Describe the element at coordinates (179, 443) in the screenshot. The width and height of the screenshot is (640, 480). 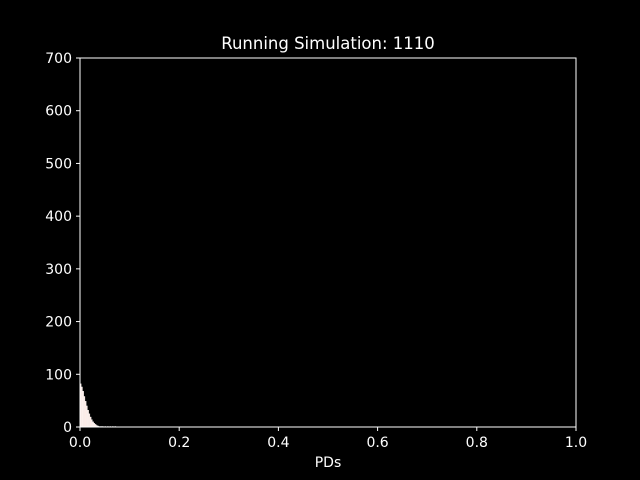
I see `x-tick-label: 0.2` at that location.